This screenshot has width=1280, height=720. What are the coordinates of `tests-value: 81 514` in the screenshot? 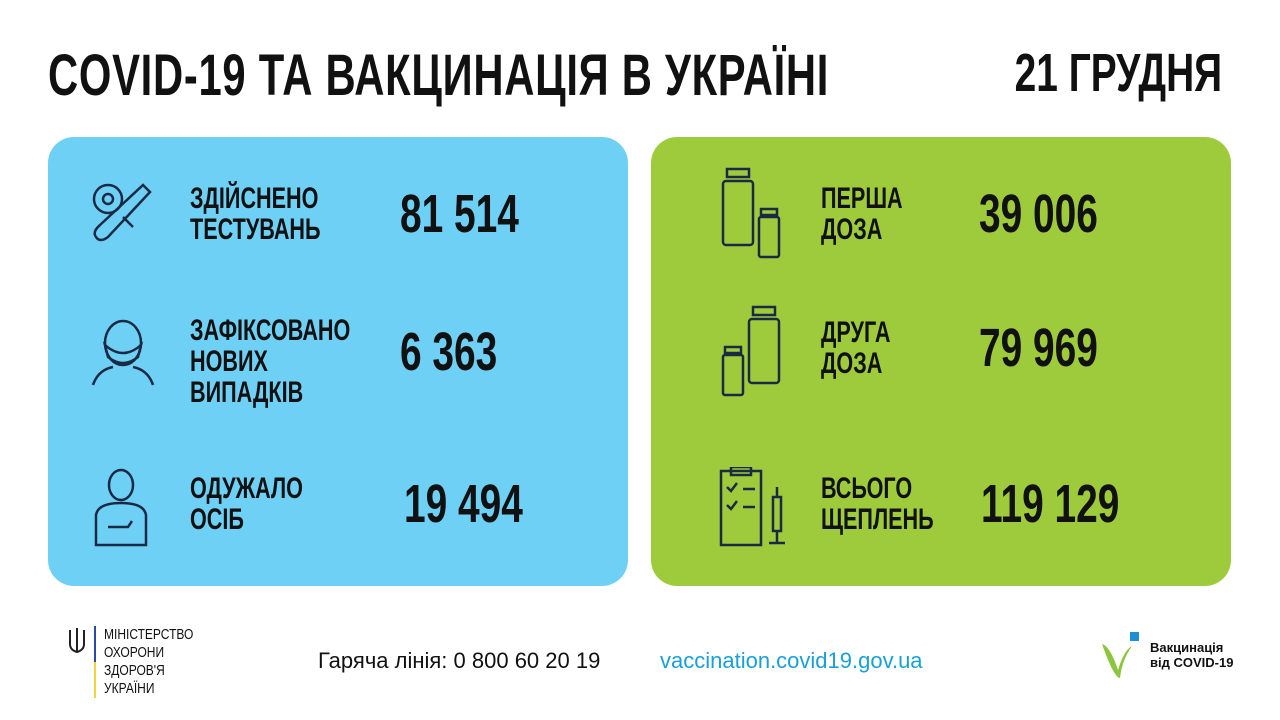 It's located at (459, 214).